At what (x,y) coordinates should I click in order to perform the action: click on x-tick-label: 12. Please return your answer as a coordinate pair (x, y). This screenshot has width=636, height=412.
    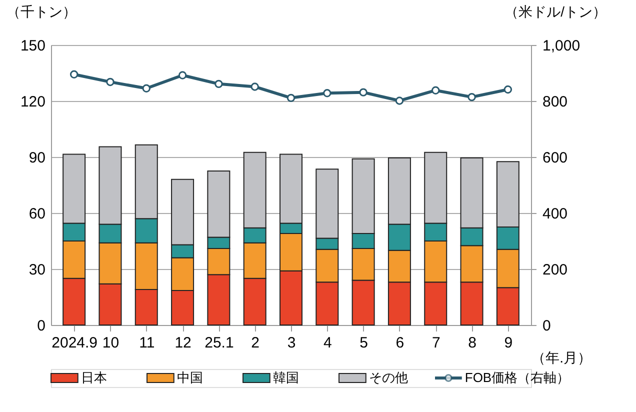
    Looking at the image, I should click on (183, 343).